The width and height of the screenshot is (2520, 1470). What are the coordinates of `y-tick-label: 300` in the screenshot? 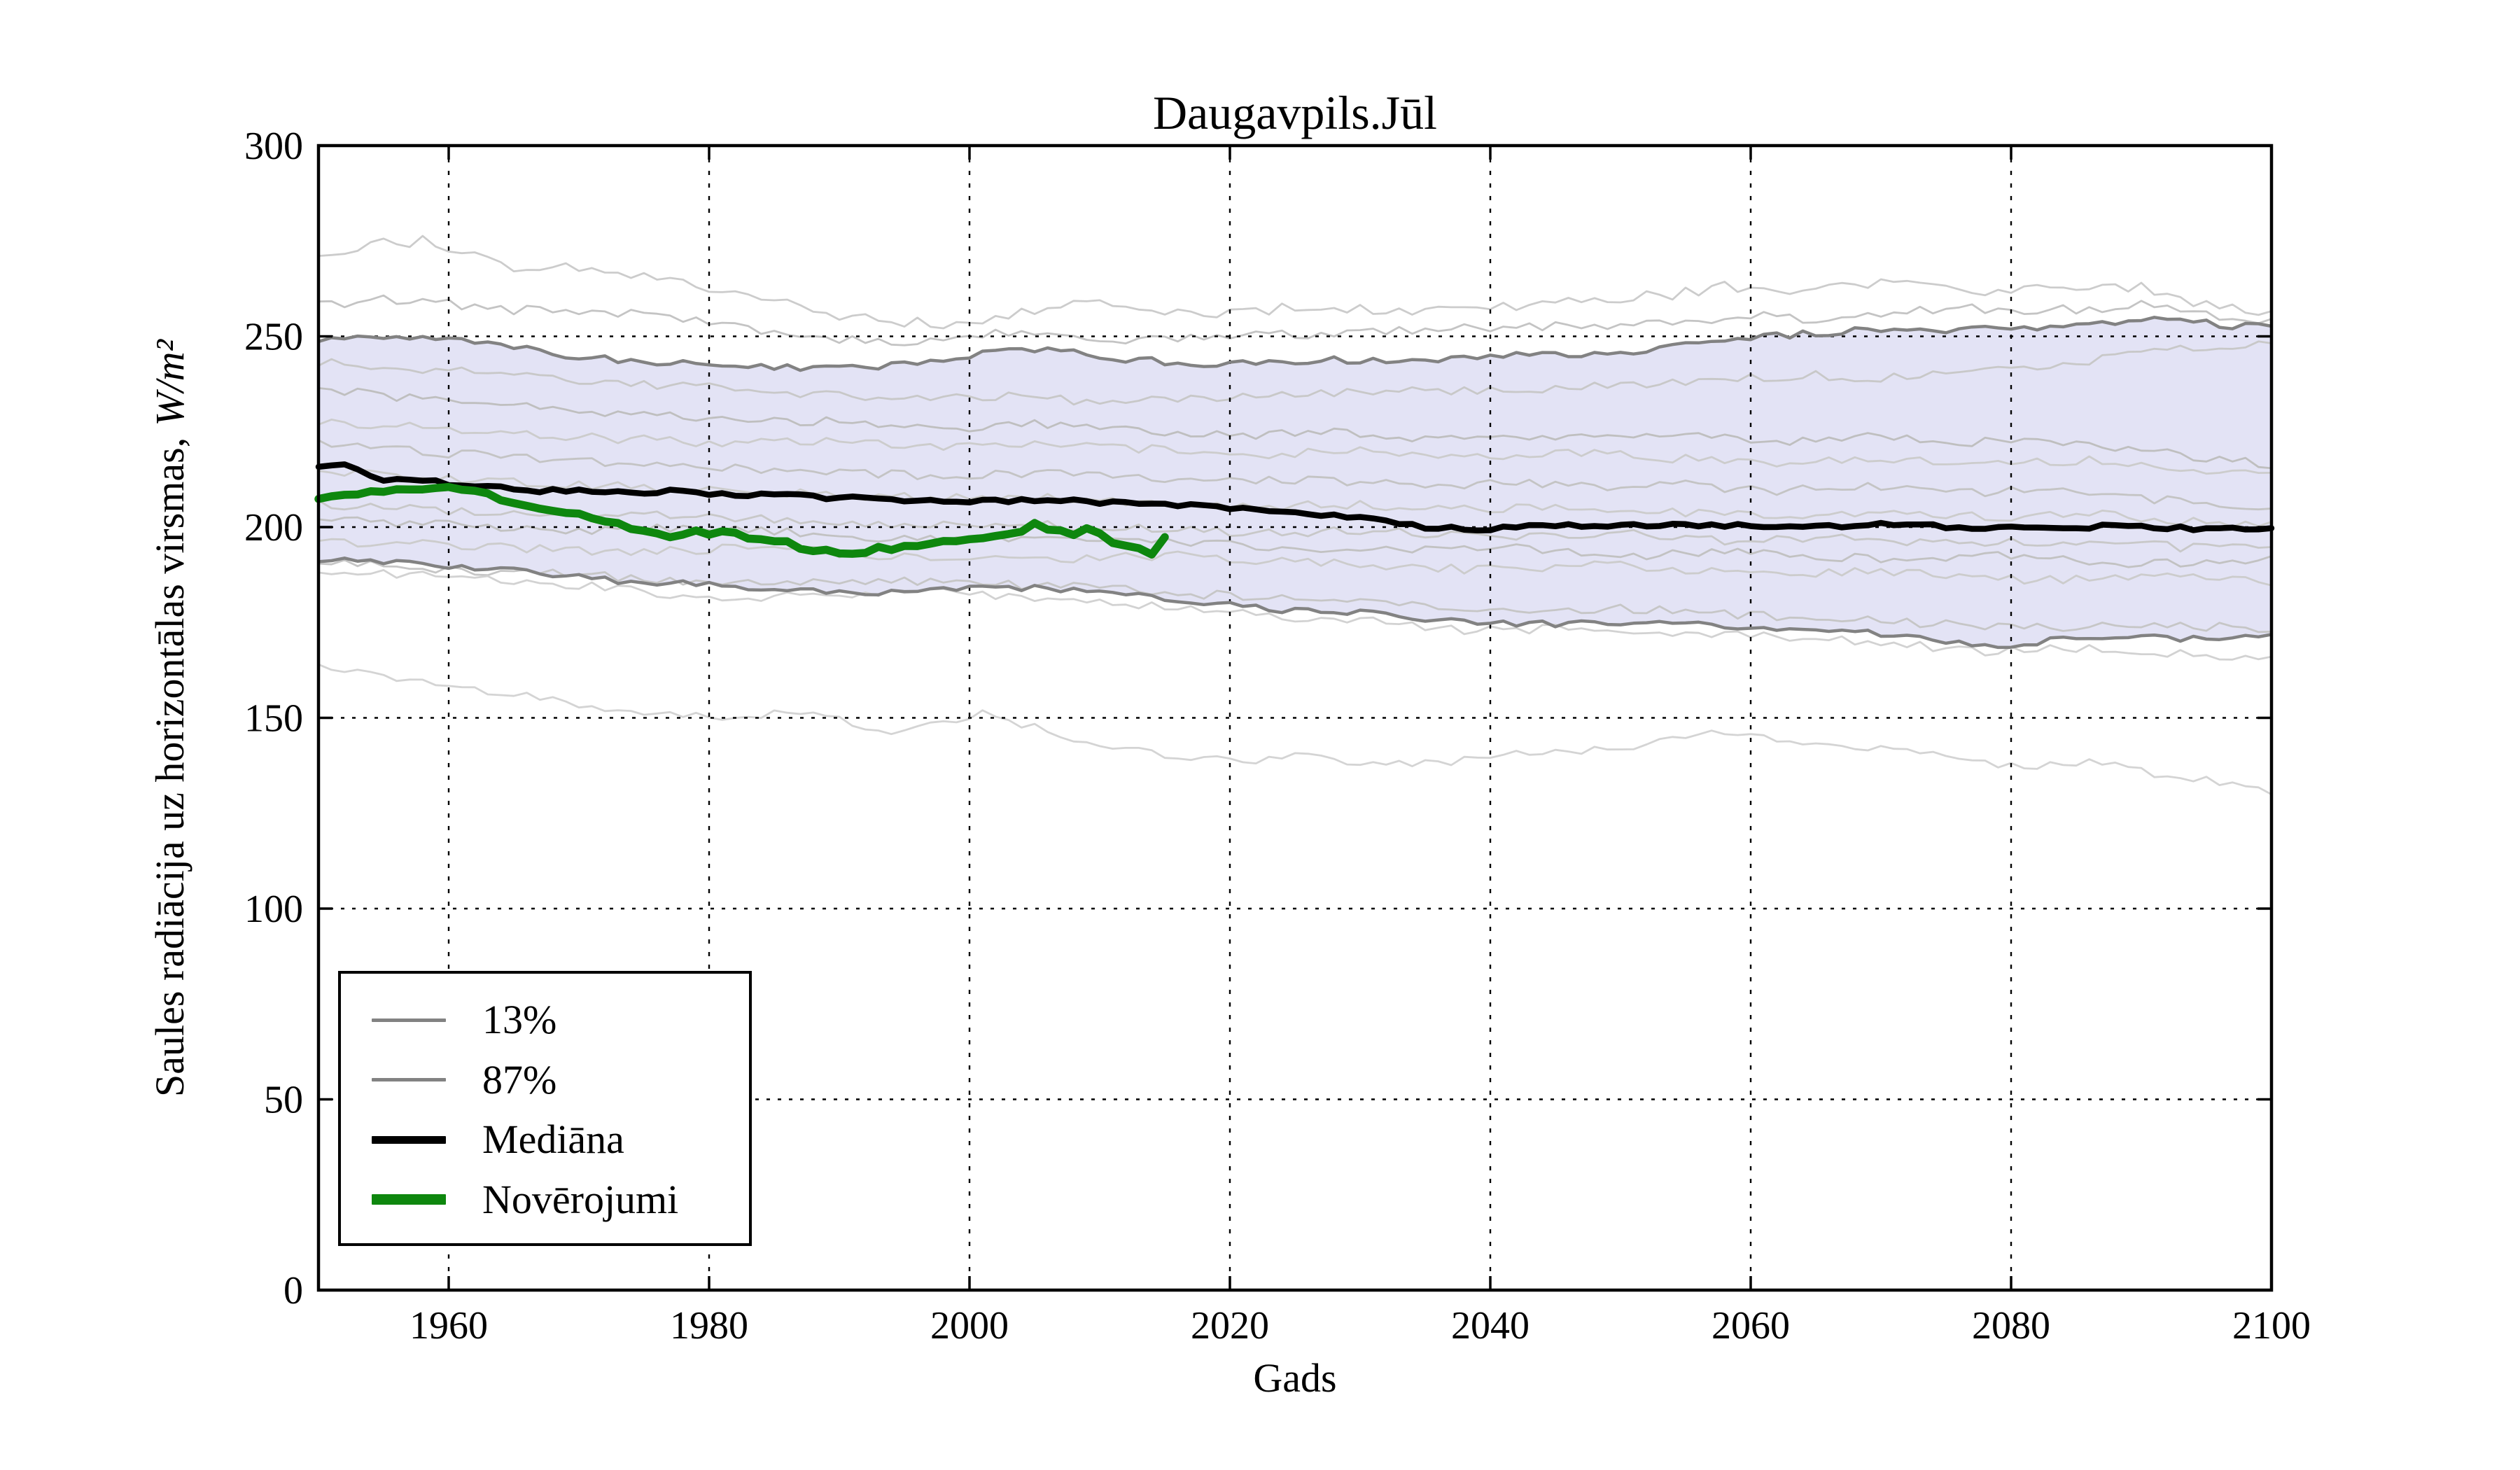 It's located at (273, 146).